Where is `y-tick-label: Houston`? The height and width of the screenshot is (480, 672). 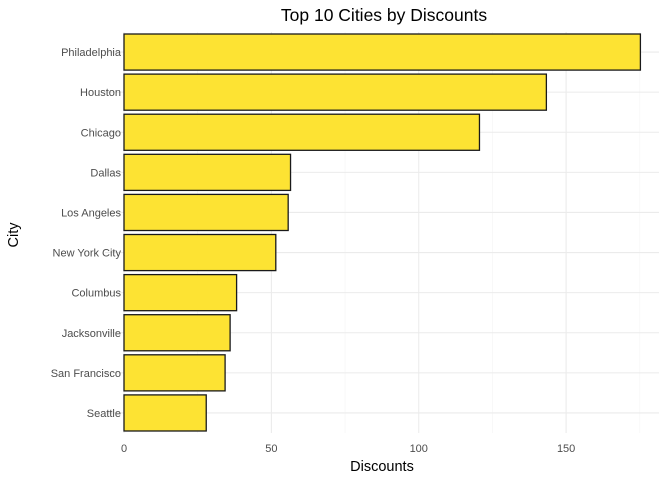
y-tick-label: Houston is located at coordinates (100, 93).